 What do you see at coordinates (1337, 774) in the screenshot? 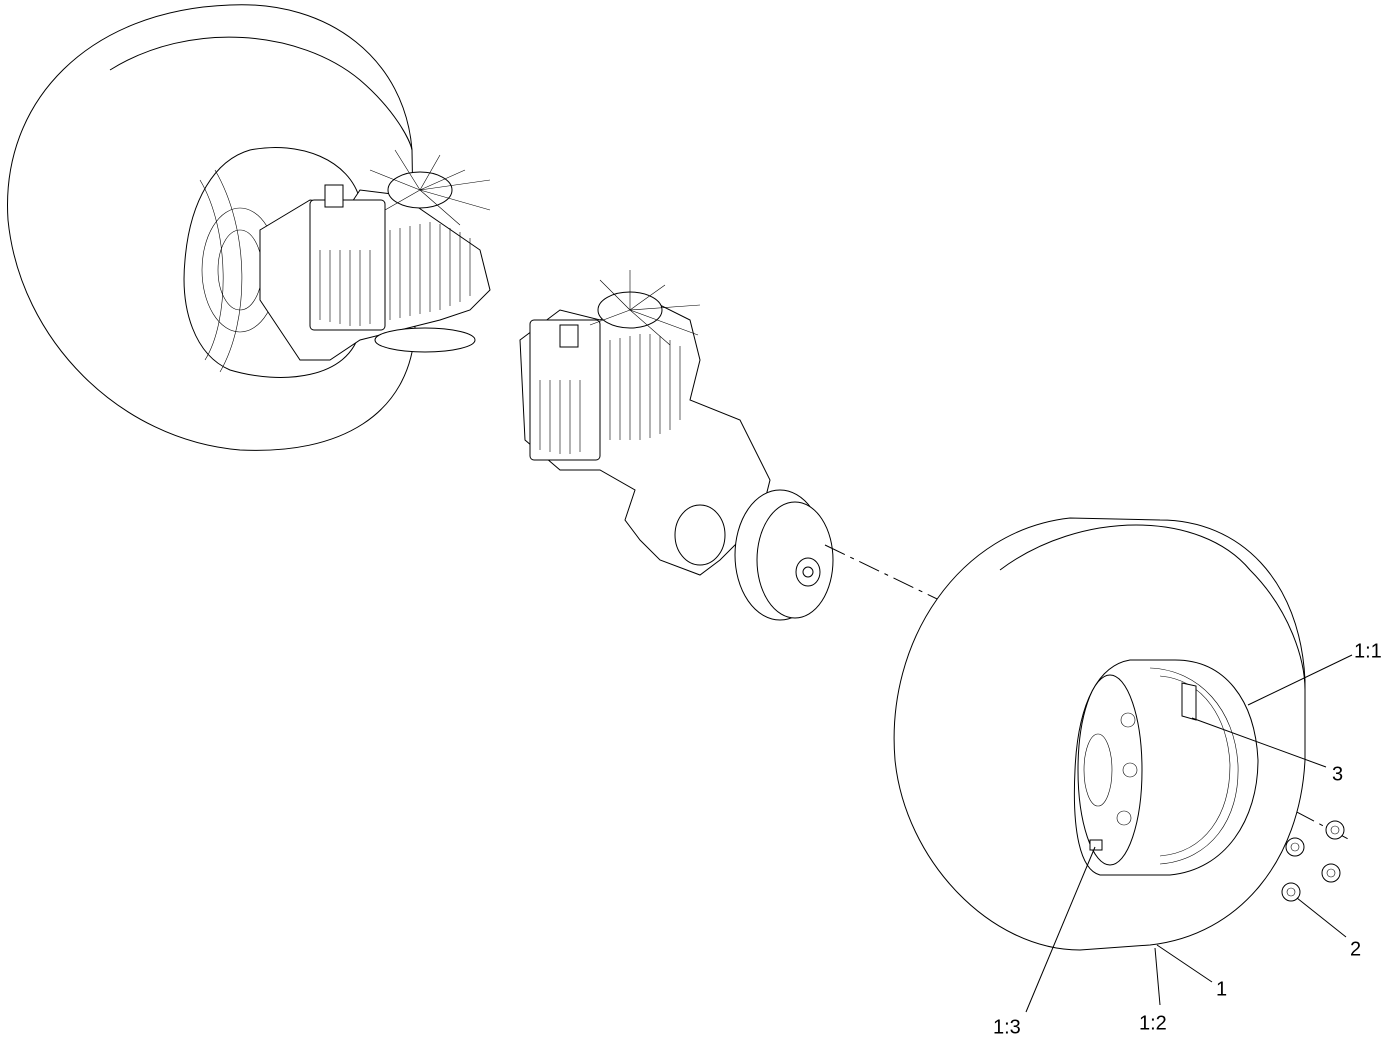
I see `callout-label: 3` at bounding box center [1337, 774].